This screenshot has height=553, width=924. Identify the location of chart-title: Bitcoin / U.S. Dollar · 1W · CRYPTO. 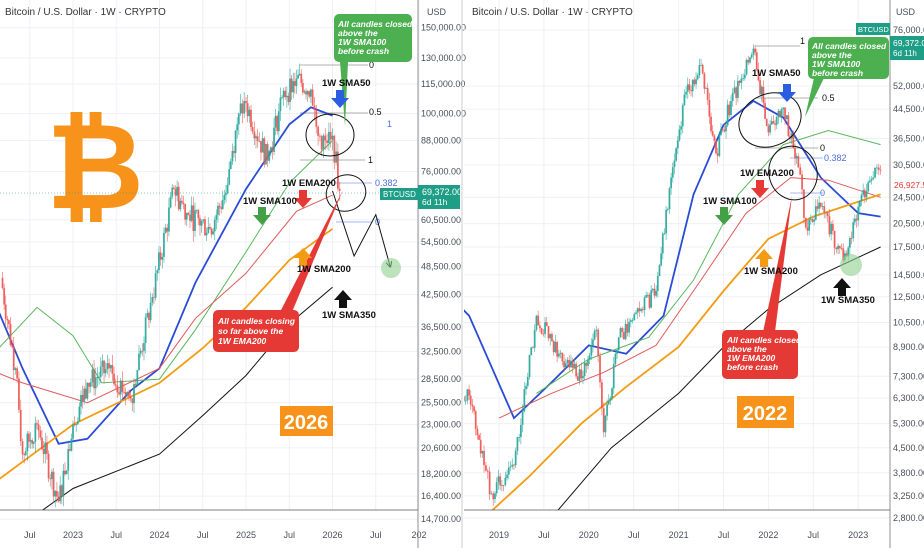
(552, 12).